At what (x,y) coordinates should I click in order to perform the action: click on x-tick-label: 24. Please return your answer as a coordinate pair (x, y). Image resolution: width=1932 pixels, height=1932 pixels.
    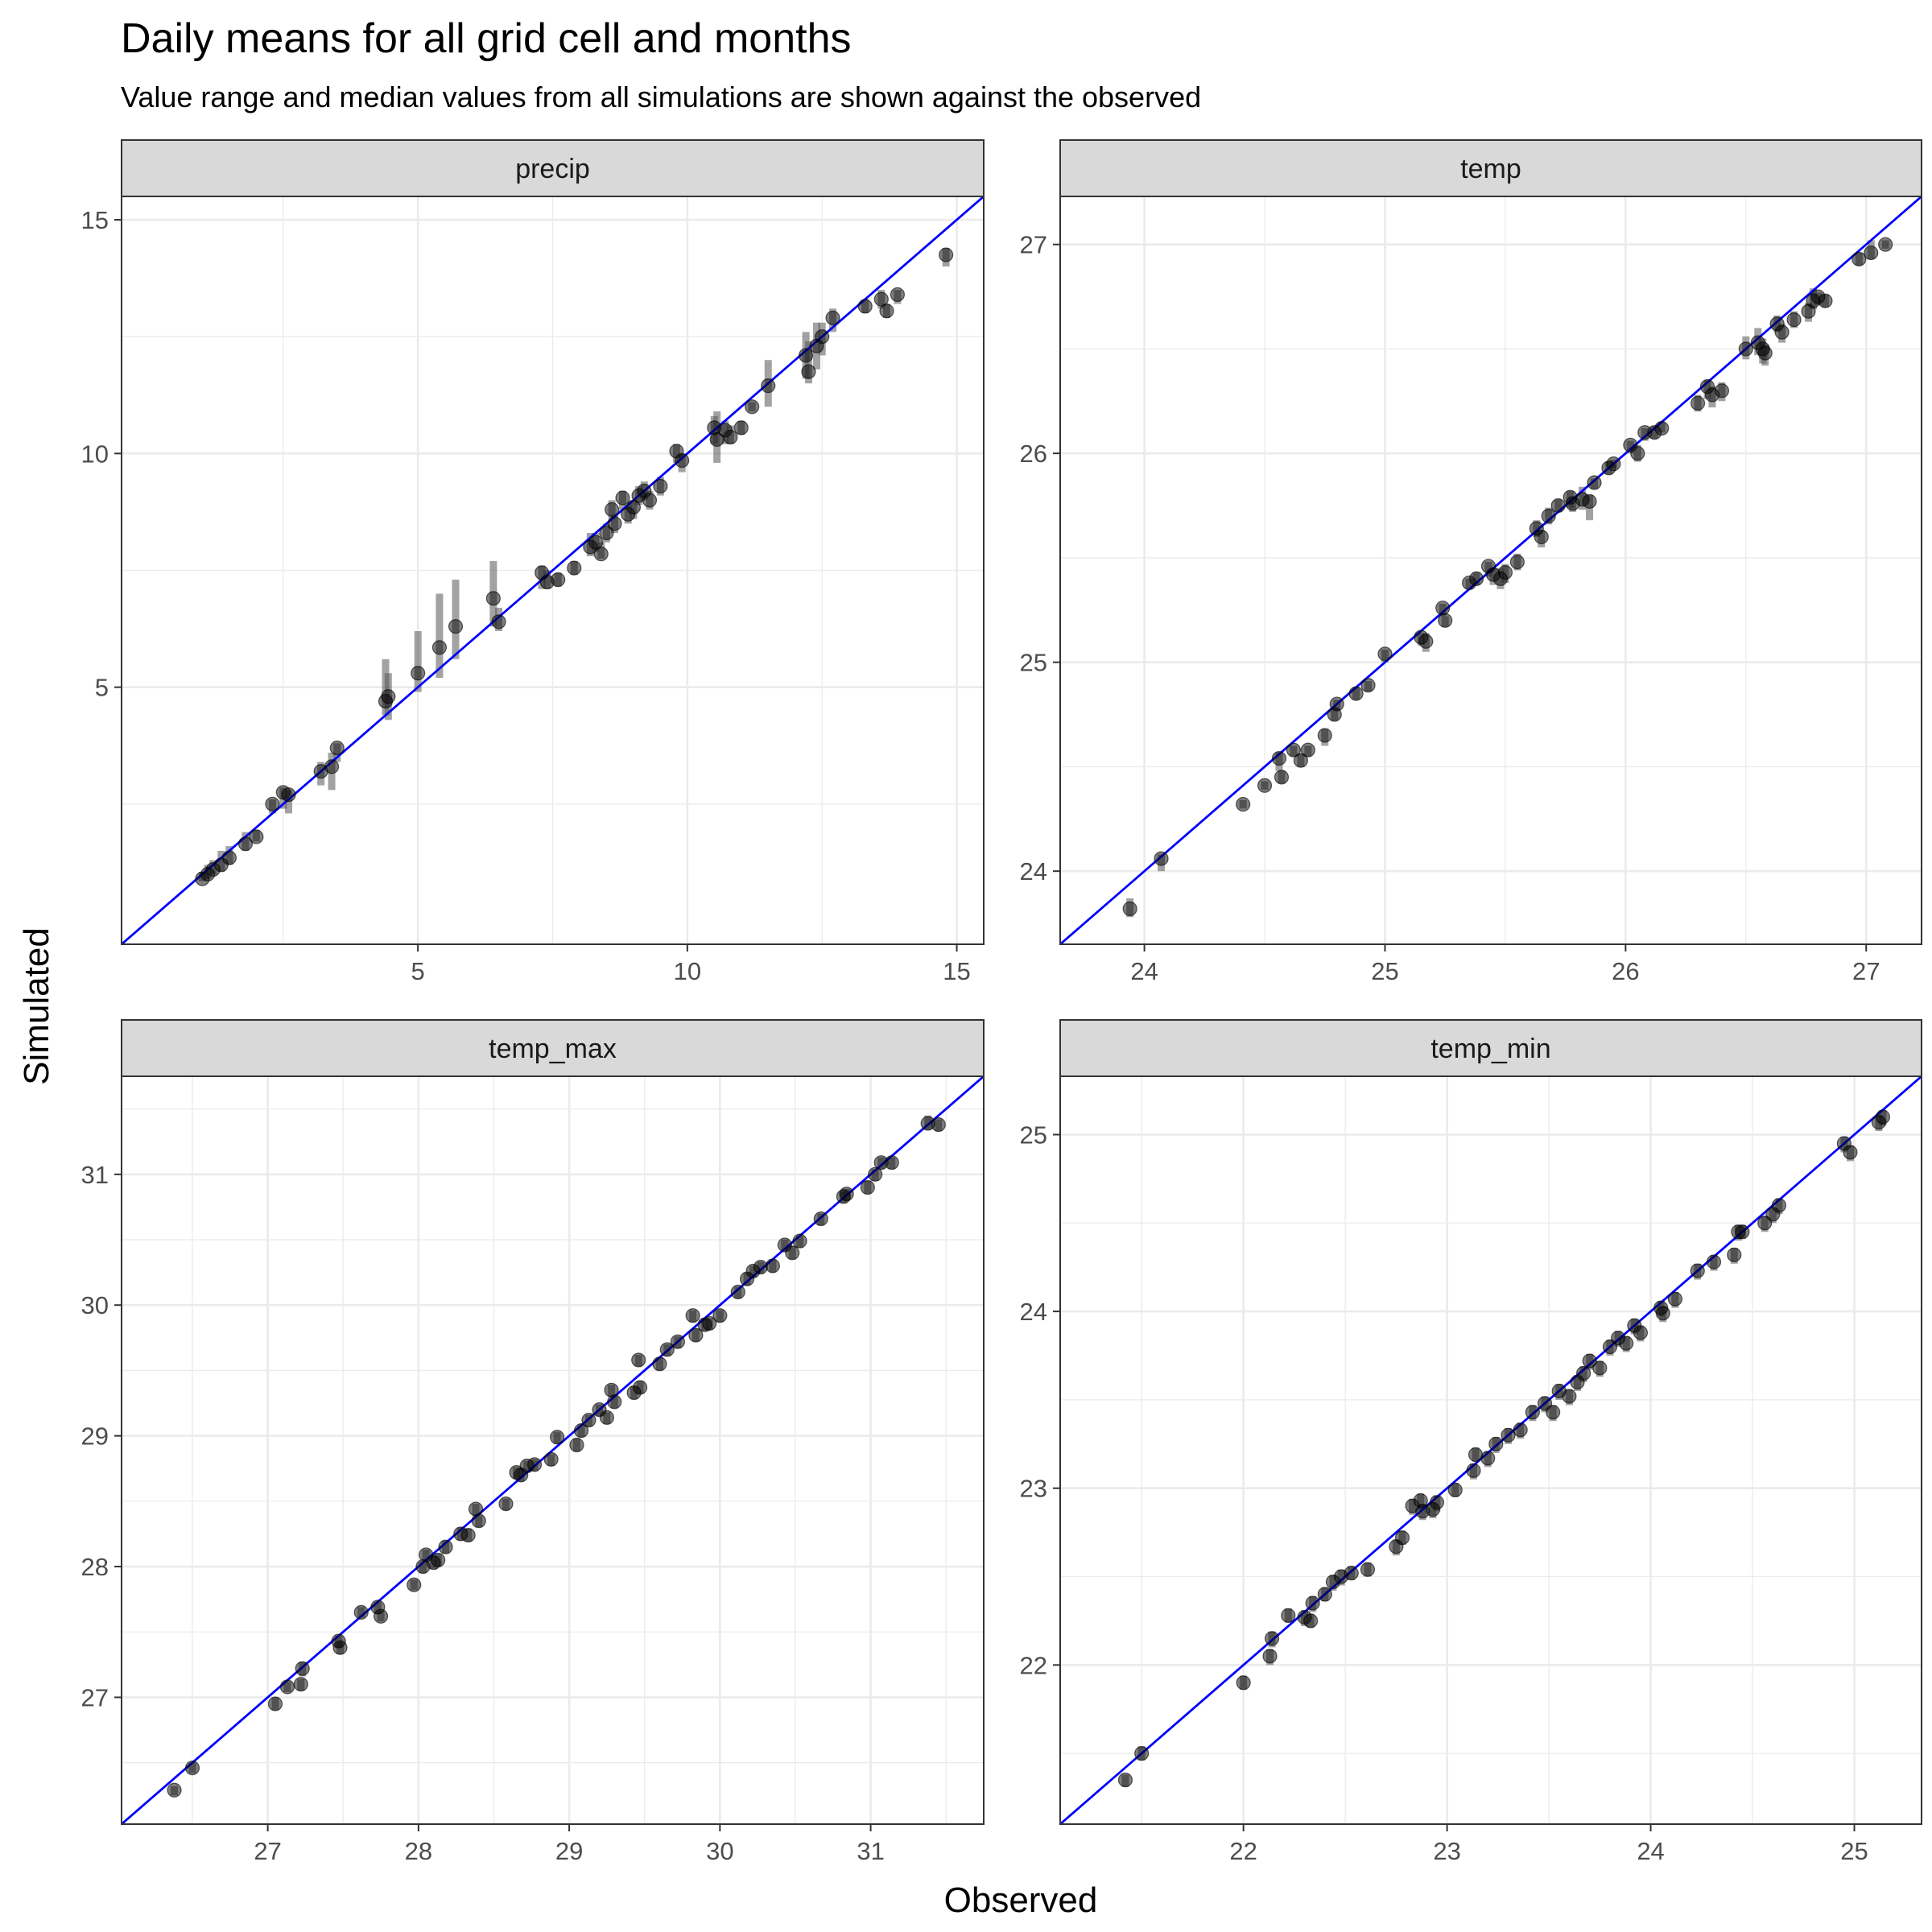
    Looking at the image, I should click on (1144, 971).